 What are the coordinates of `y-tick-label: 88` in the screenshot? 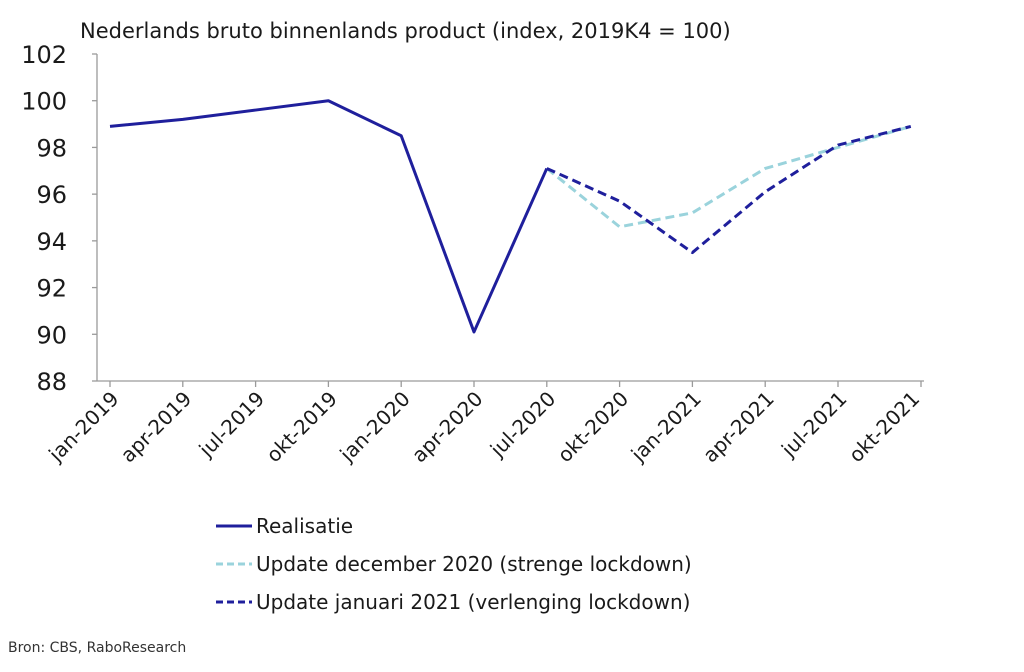 It's located at (51, 382).